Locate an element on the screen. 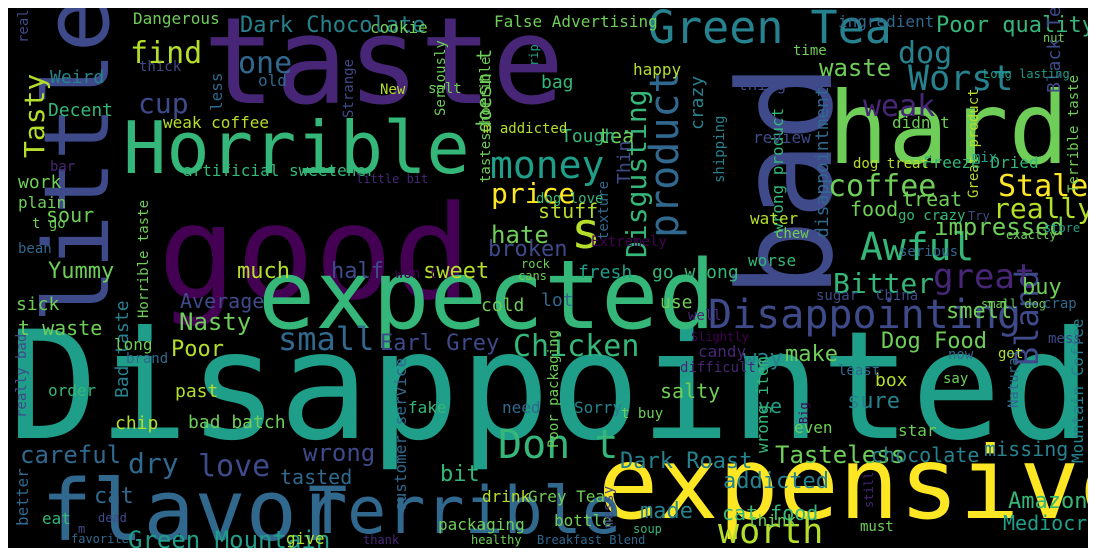 The image size is (1101, 558). word: Poor packaging is located at coordinates (554, 389).